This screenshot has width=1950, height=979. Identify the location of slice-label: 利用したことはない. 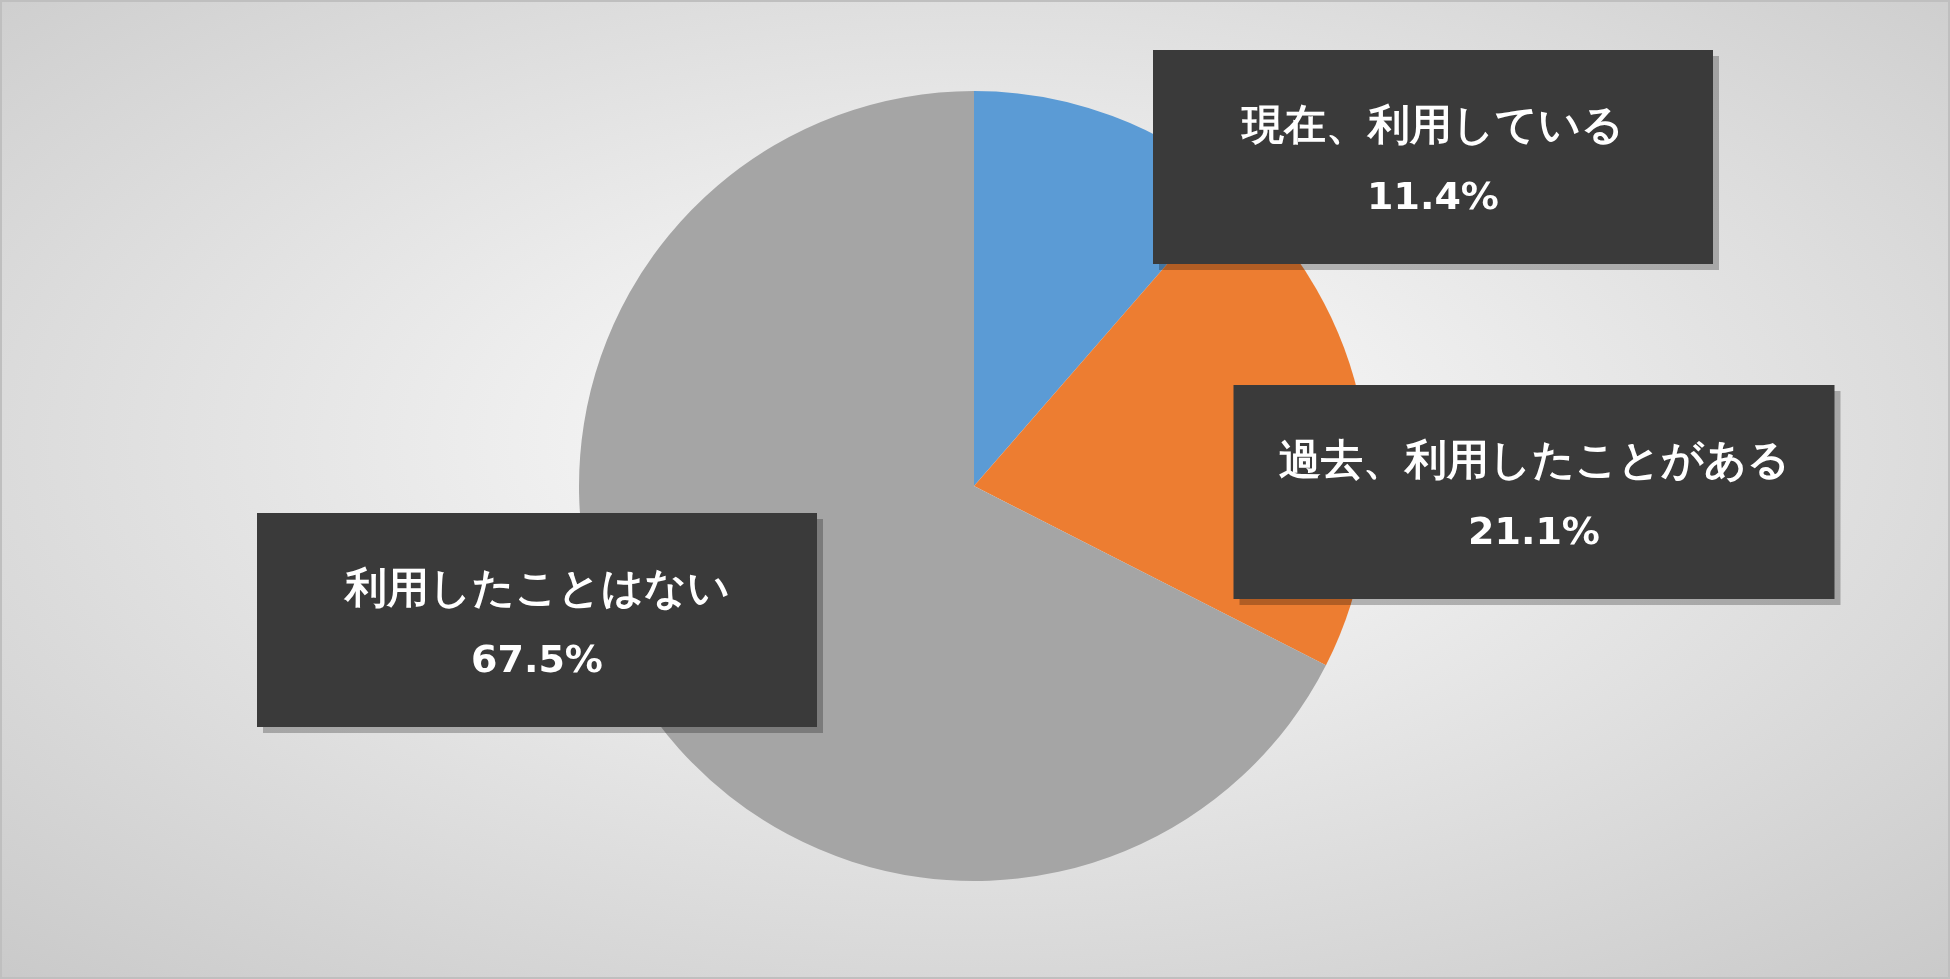
(536, 587).